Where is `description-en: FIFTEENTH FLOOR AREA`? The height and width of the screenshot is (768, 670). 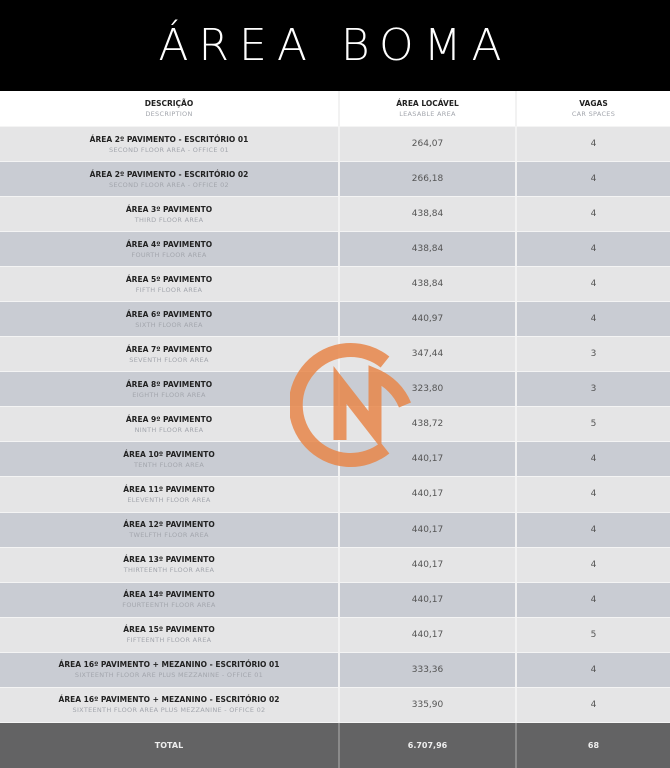 description-en: FIFTEENTH FLOOR AREA is located at coordinates (169, 640).